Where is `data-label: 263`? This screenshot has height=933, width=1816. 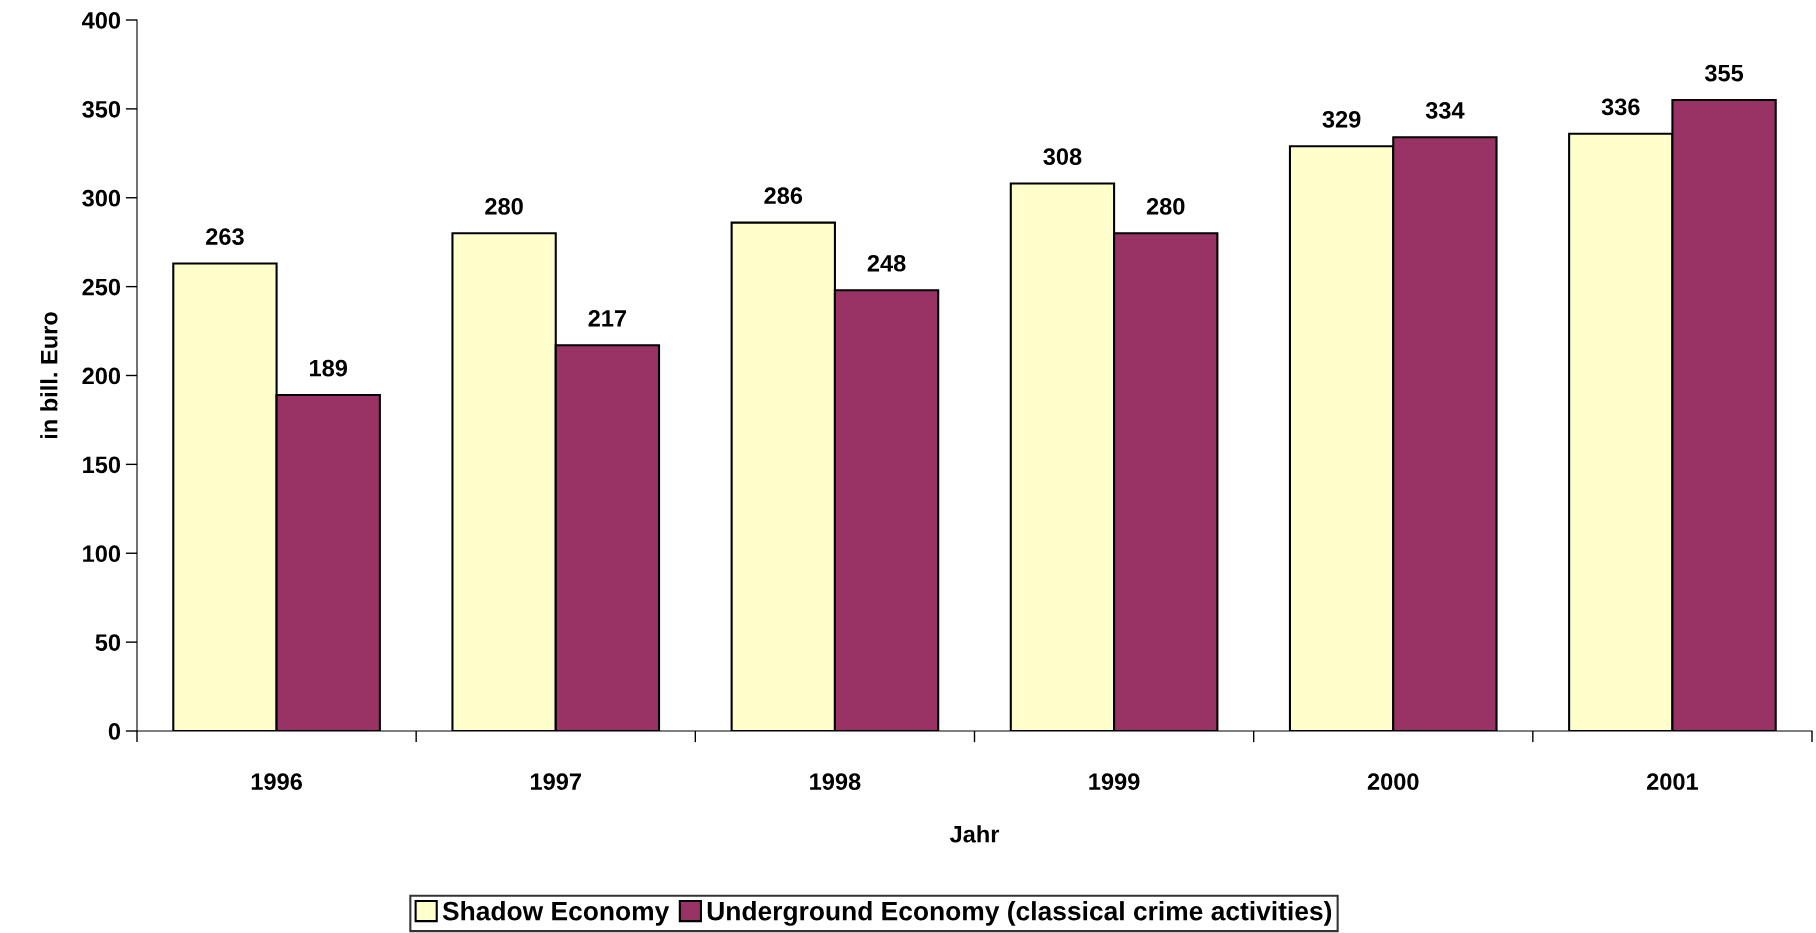
data-label: 263 is located at coordinates (225, 236).